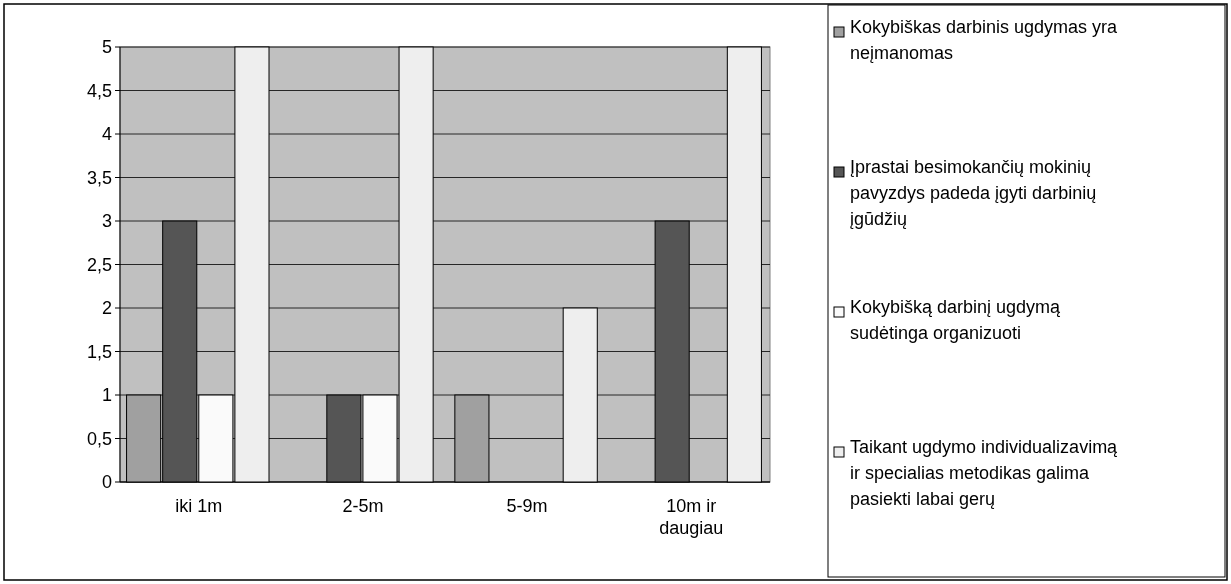 Image resolution: width=1231 pixels, height=584 pixels. Describe the element at coordinates (106, 395) in the screenshot. I see `y-tick-label: 1` at that location.